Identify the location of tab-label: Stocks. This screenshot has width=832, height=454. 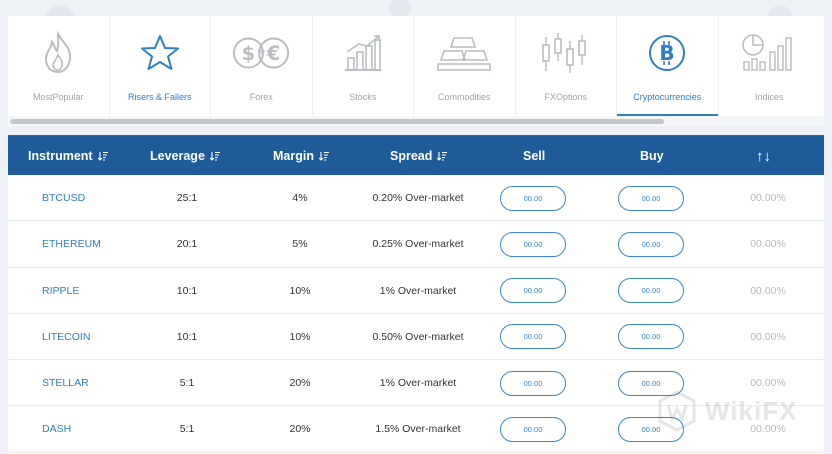
(363, 97).